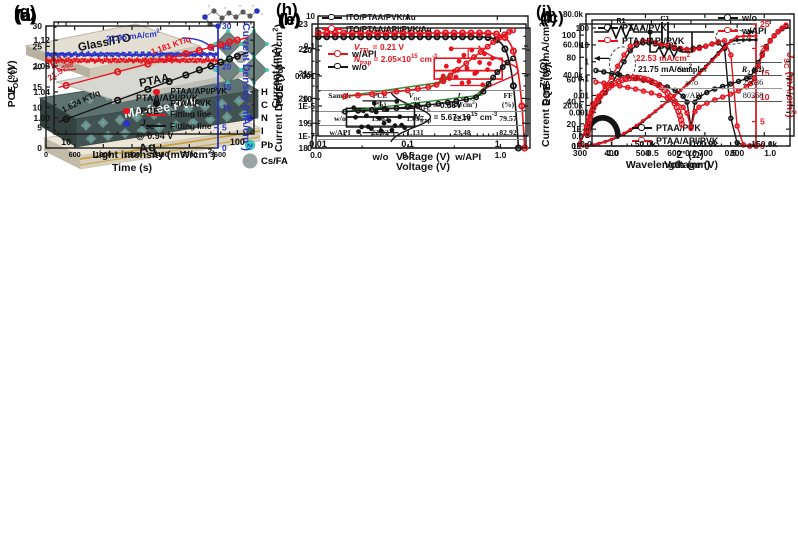  Describe the element at coordinates (573, 14) in the screenshot. I see `svg-text: 80.0k` at that location.